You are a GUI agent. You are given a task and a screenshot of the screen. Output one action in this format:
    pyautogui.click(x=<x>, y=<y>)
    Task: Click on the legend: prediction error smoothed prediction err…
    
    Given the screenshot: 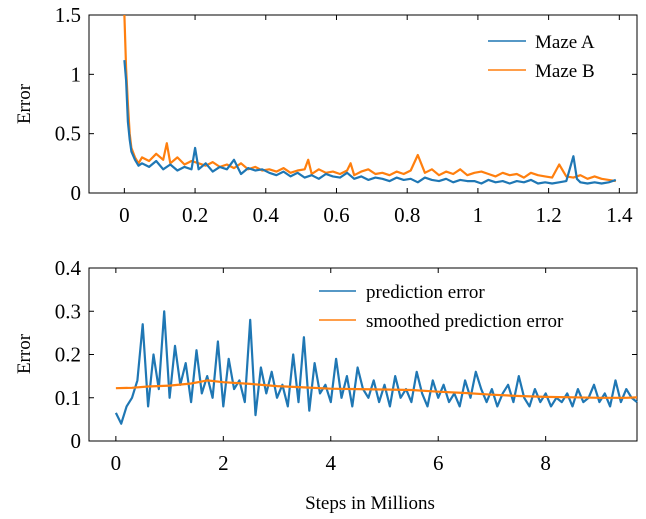 What is the action you would take?
    pyautogui.click(x=441, y=307)
    